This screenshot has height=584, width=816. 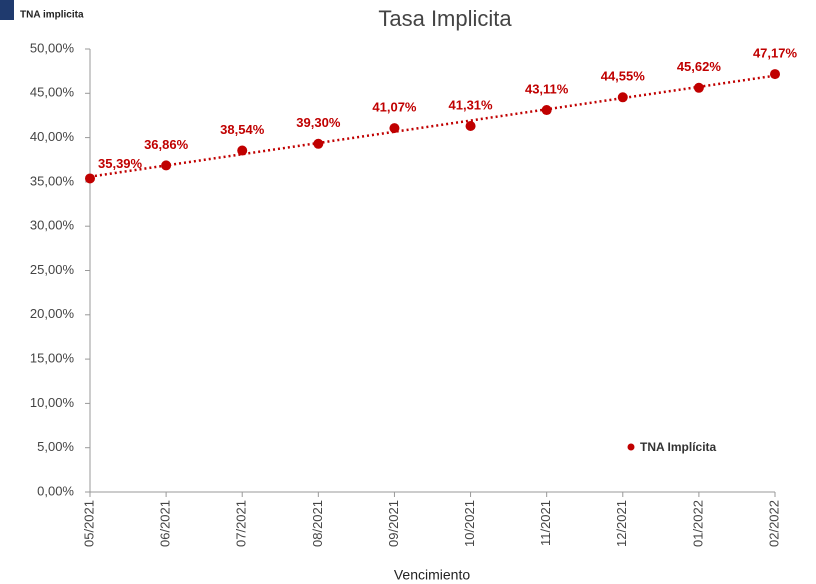 What do you see at coordinates (699, 66) in the screenshot?
I see `value-label: 45,62%` at bounding box center [699, 66].